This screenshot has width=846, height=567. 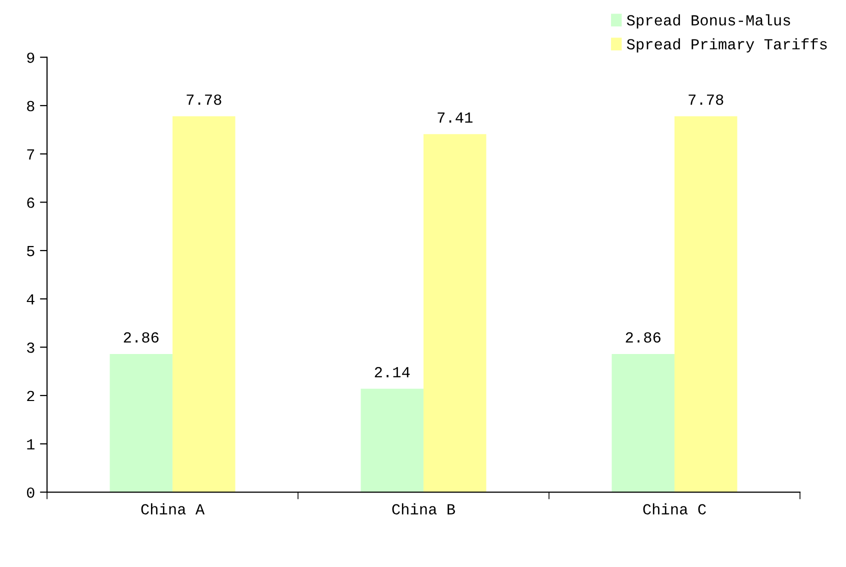 What do you see at coordinates (30, 396) in the screenshot?
I see `y-tick-label: 2` at bounding box center [30, 396].